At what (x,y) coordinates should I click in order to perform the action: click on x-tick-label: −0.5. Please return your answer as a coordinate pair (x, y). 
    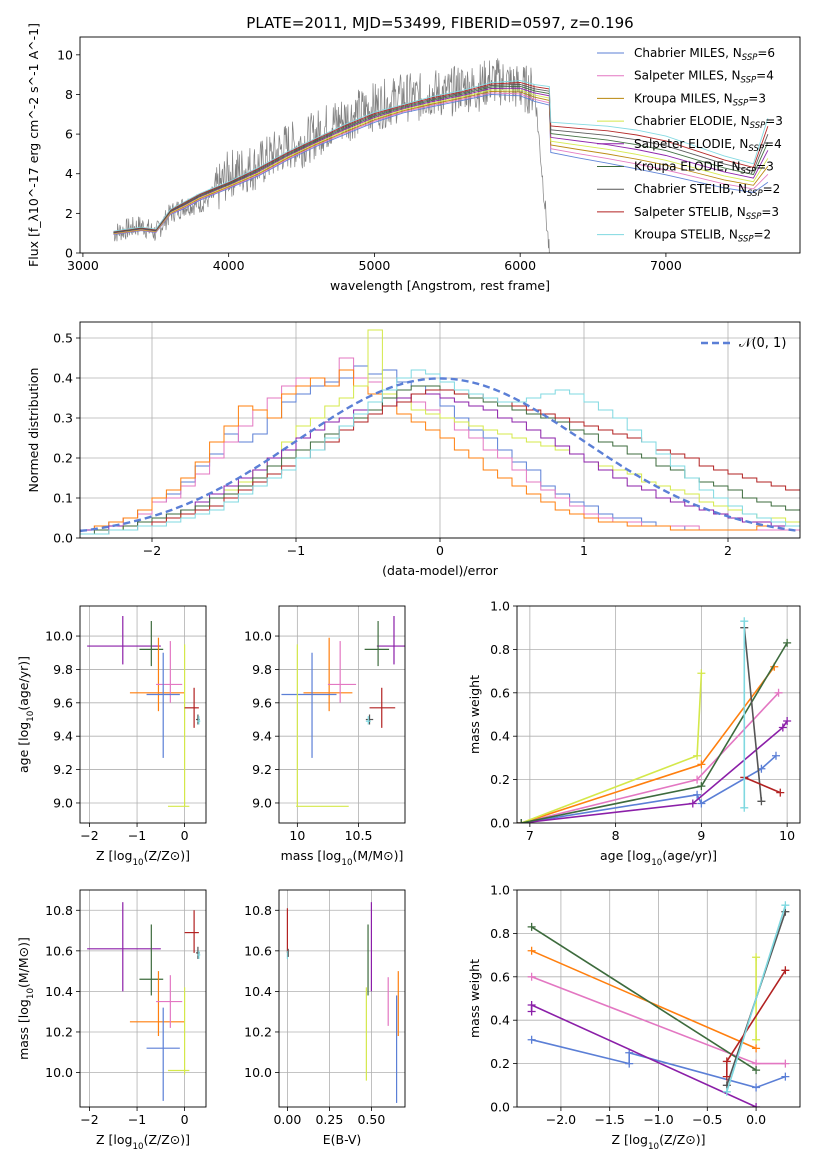
    Looking at the image, I should click on (707, 1119).